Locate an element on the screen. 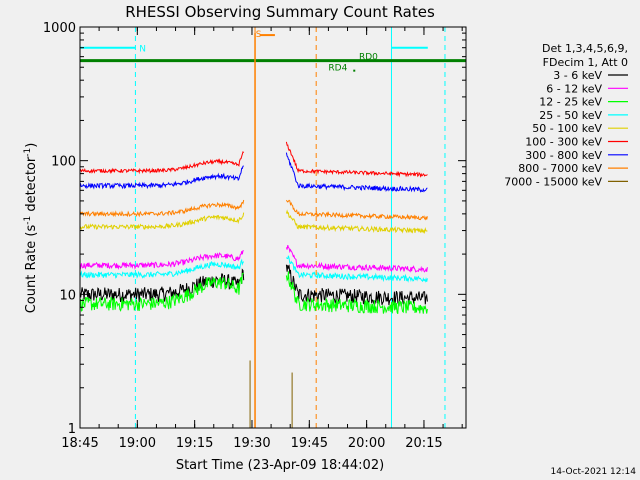 Image resolution: width=640 pixels, height=480 pixels. y-tick-label: 100 is located at coordinates (63, 162).